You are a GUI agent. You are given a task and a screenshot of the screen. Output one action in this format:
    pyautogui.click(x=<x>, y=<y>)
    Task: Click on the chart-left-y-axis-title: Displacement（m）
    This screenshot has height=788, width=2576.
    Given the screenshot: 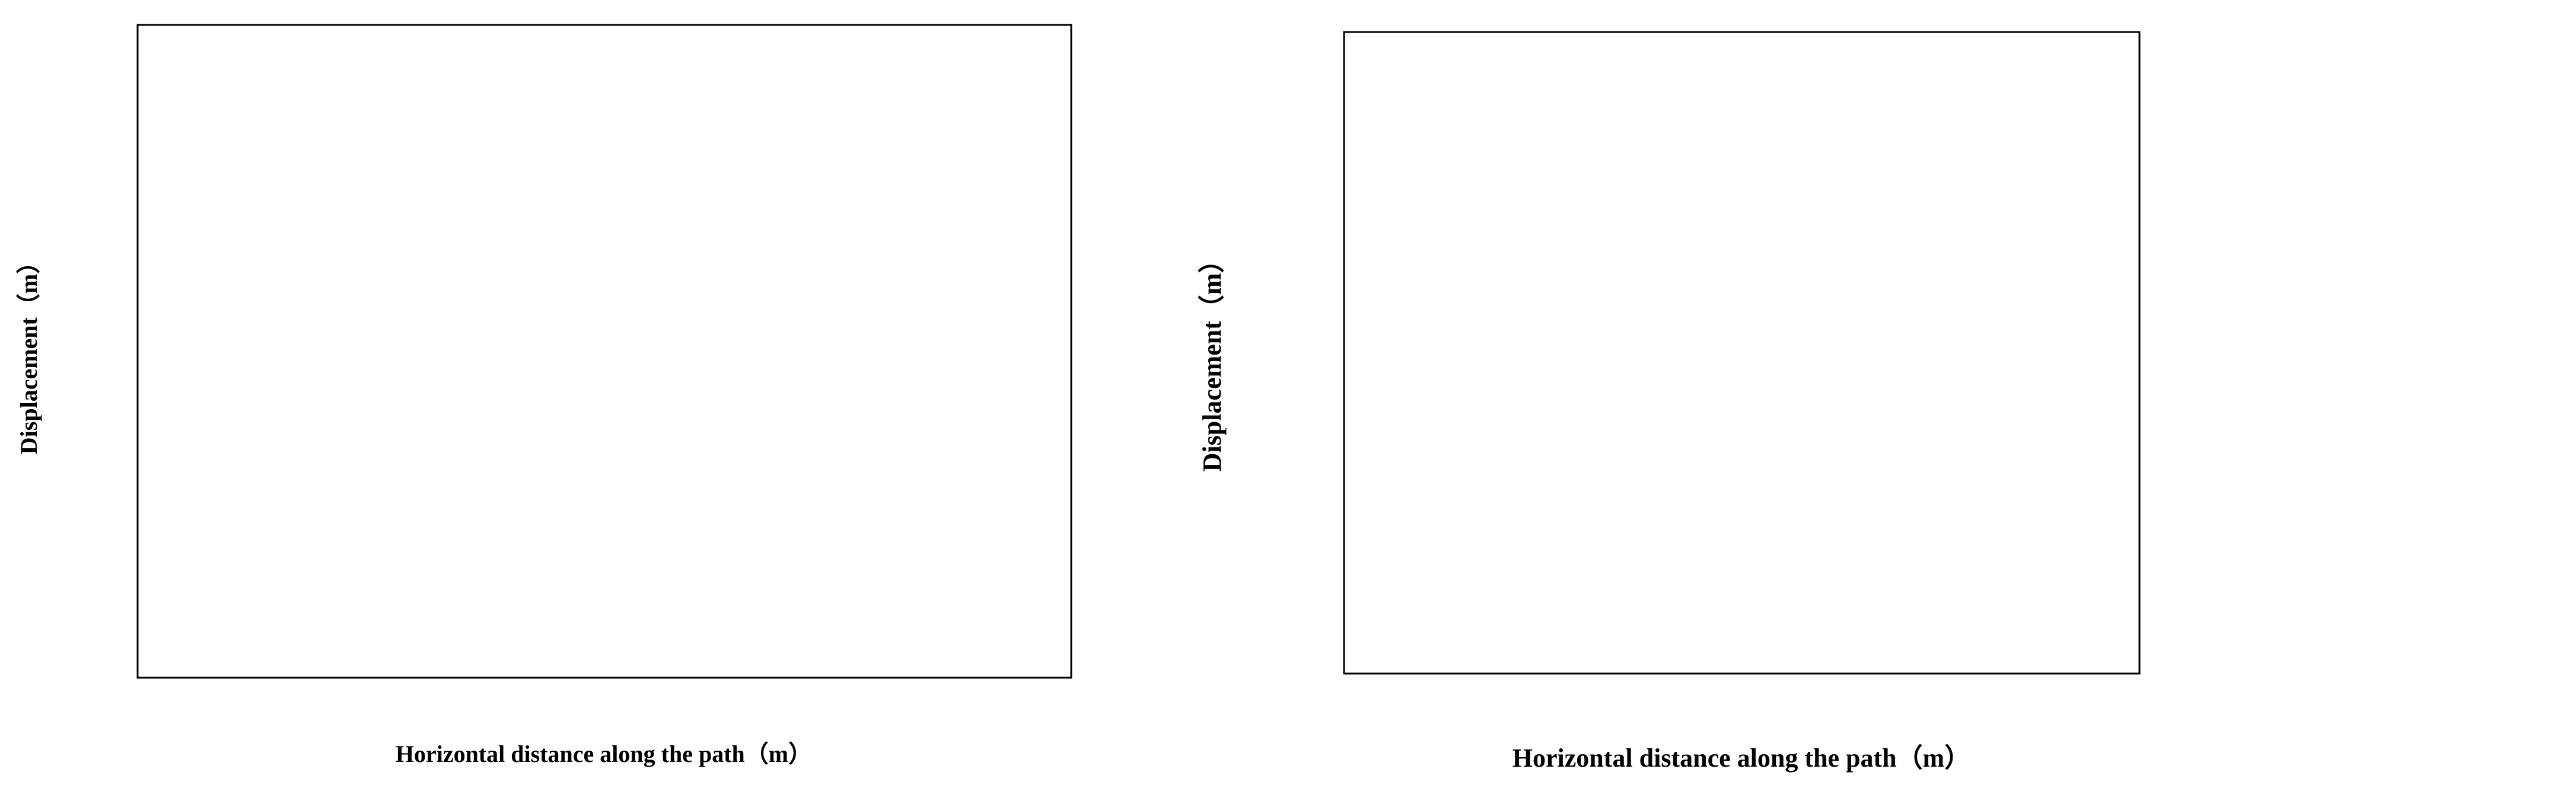 What is the action you would take?
    pyautogui.click(x=28, y=352)
    